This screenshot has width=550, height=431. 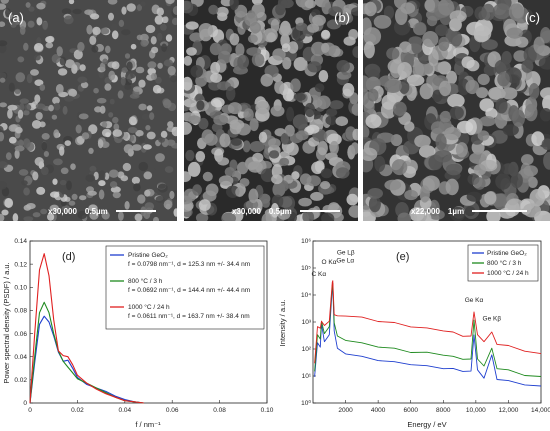 I want to click on y-tick-label: 0.14, so click(x=20, y=241).